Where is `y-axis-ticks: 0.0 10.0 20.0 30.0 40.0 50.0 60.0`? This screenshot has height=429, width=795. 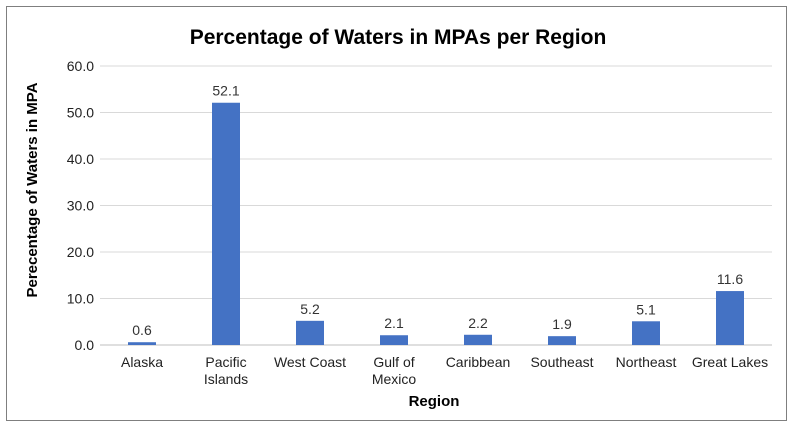
y-axis-ticks: 0.0 10.0 20.0 30.0 40.0 50.0 60.0 is located at coordinates (80, 205).